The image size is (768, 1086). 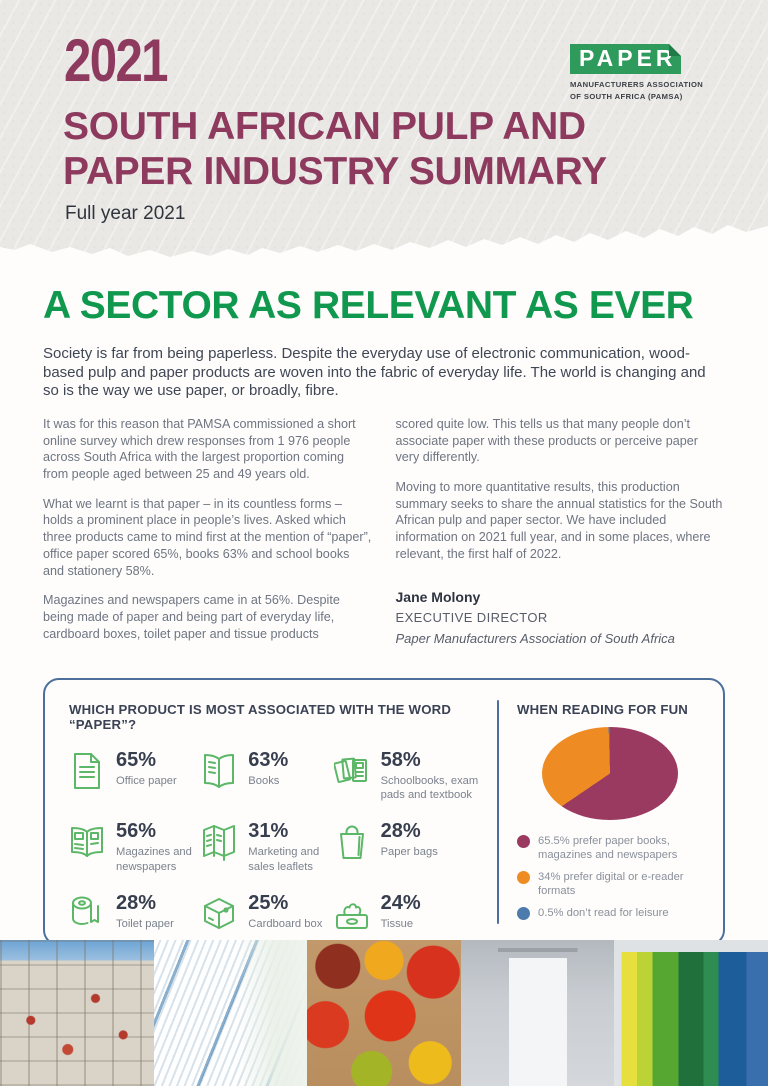 What do you see at coordinates (691, 1013) in the screenshot?
I see `clothes-photo` at bounding box center [691, 1013].